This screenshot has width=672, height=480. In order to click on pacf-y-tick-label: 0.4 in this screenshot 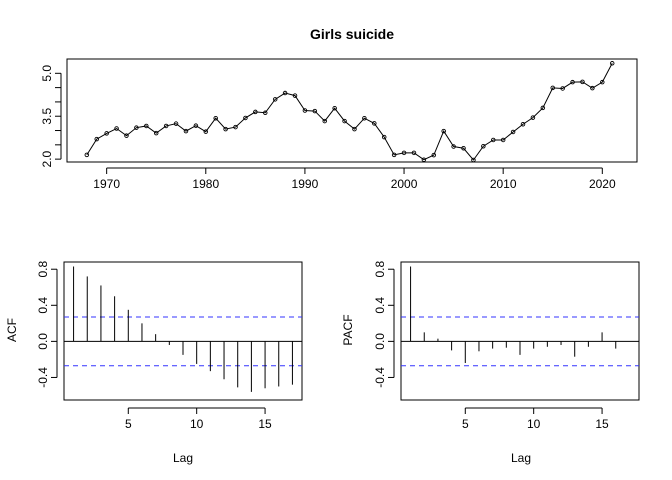, I will do `click(380, 305)`.